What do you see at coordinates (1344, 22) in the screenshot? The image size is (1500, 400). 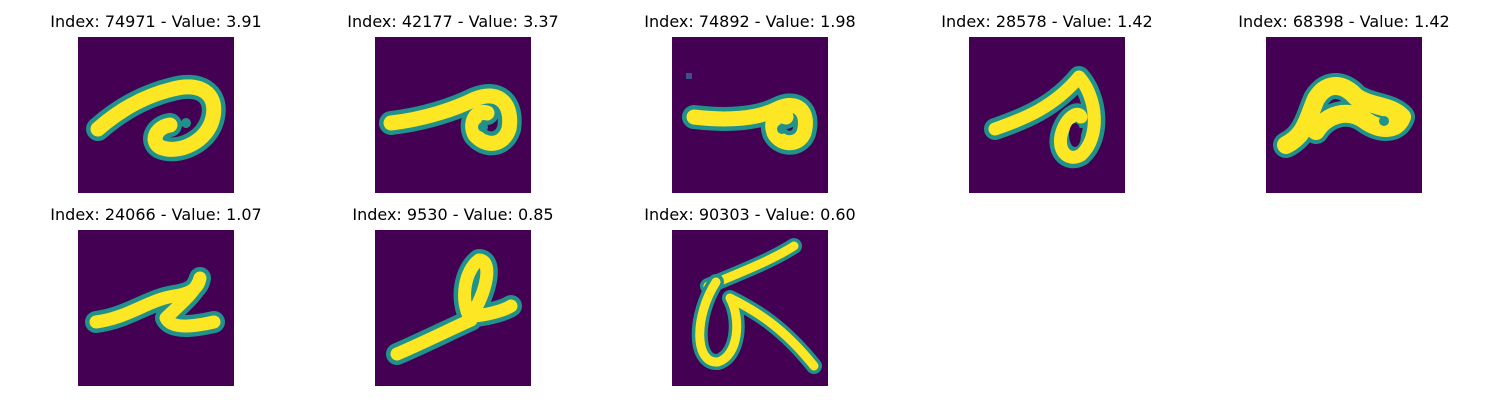 I see `panel-title: Index: 68398 - Value: 1.42` at bounding box center [1344, 22].